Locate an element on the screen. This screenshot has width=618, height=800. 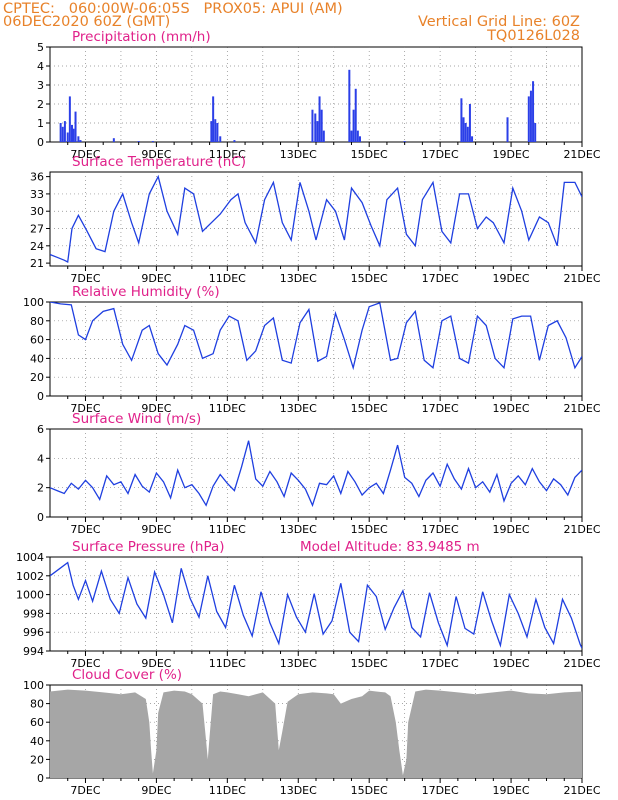
cloud-area is located at coordinates (316, 733).